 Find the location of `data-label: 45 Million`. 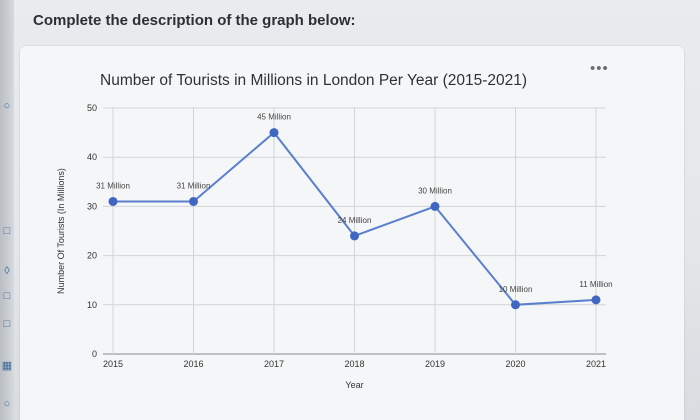

data-label: 45 Million is located at coordinates (274, 117).